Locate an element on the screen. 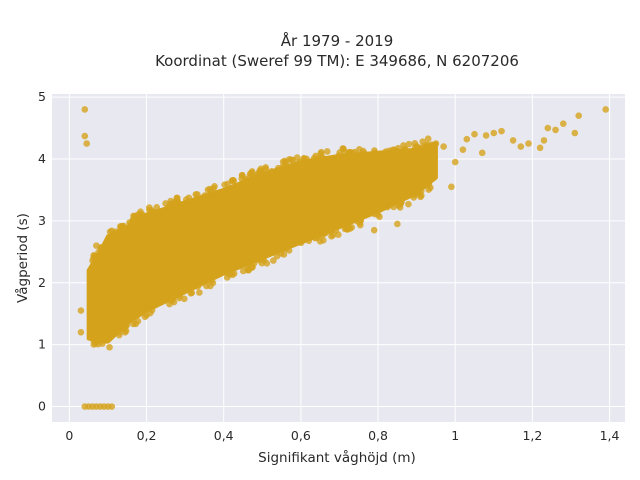 The width and height of the screenshot is (640, 480). x-ticks: 0 0,2 0,4 0,6 0,8 1 1,2 1,4 is located at coordinates (342, 435).